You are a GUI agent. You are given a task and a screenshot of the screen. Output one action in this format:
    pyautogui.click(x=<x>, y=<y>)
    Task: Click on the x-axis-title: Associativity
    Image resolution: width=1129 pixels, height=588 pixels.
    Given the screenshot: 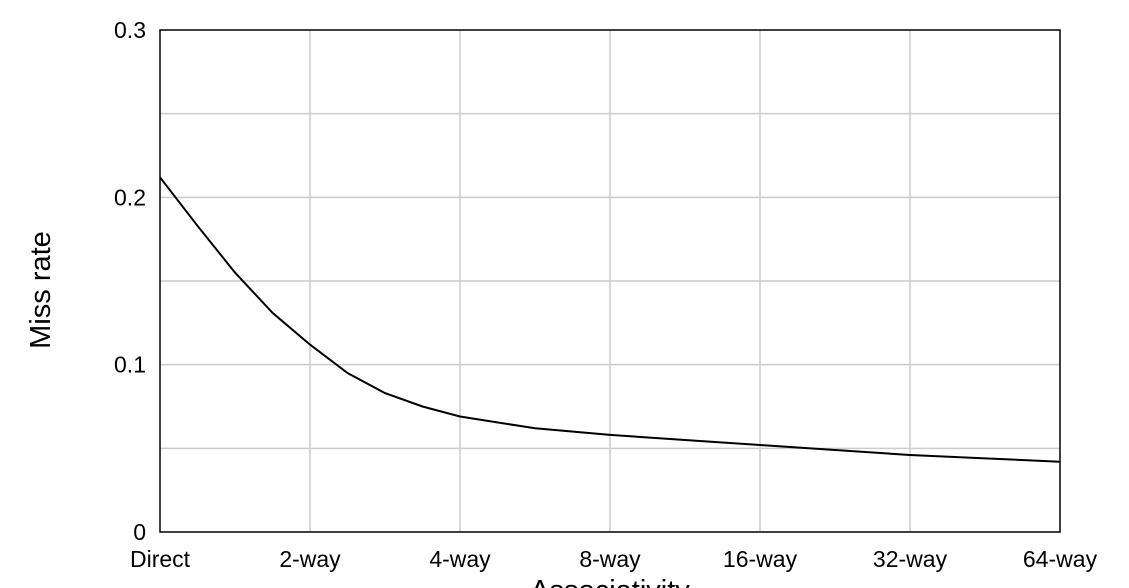 What is the action you would take?
    pyautogui.click(x=610, y=581)
    